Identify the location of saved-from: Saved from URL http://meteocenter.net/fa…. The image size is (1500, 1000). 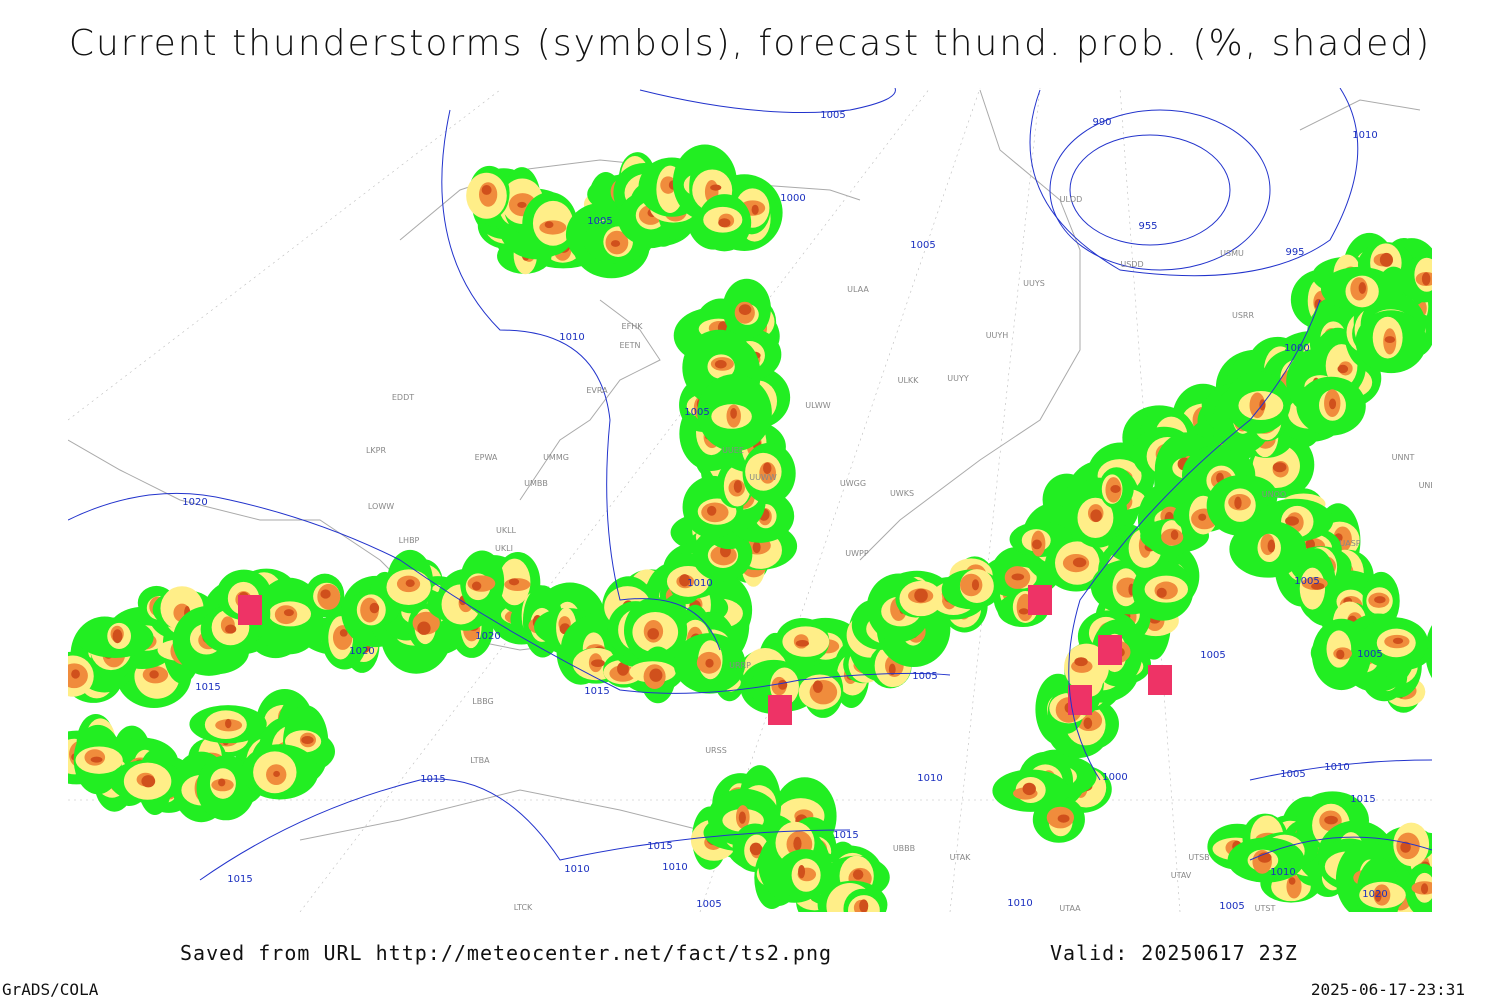
(506, 953).